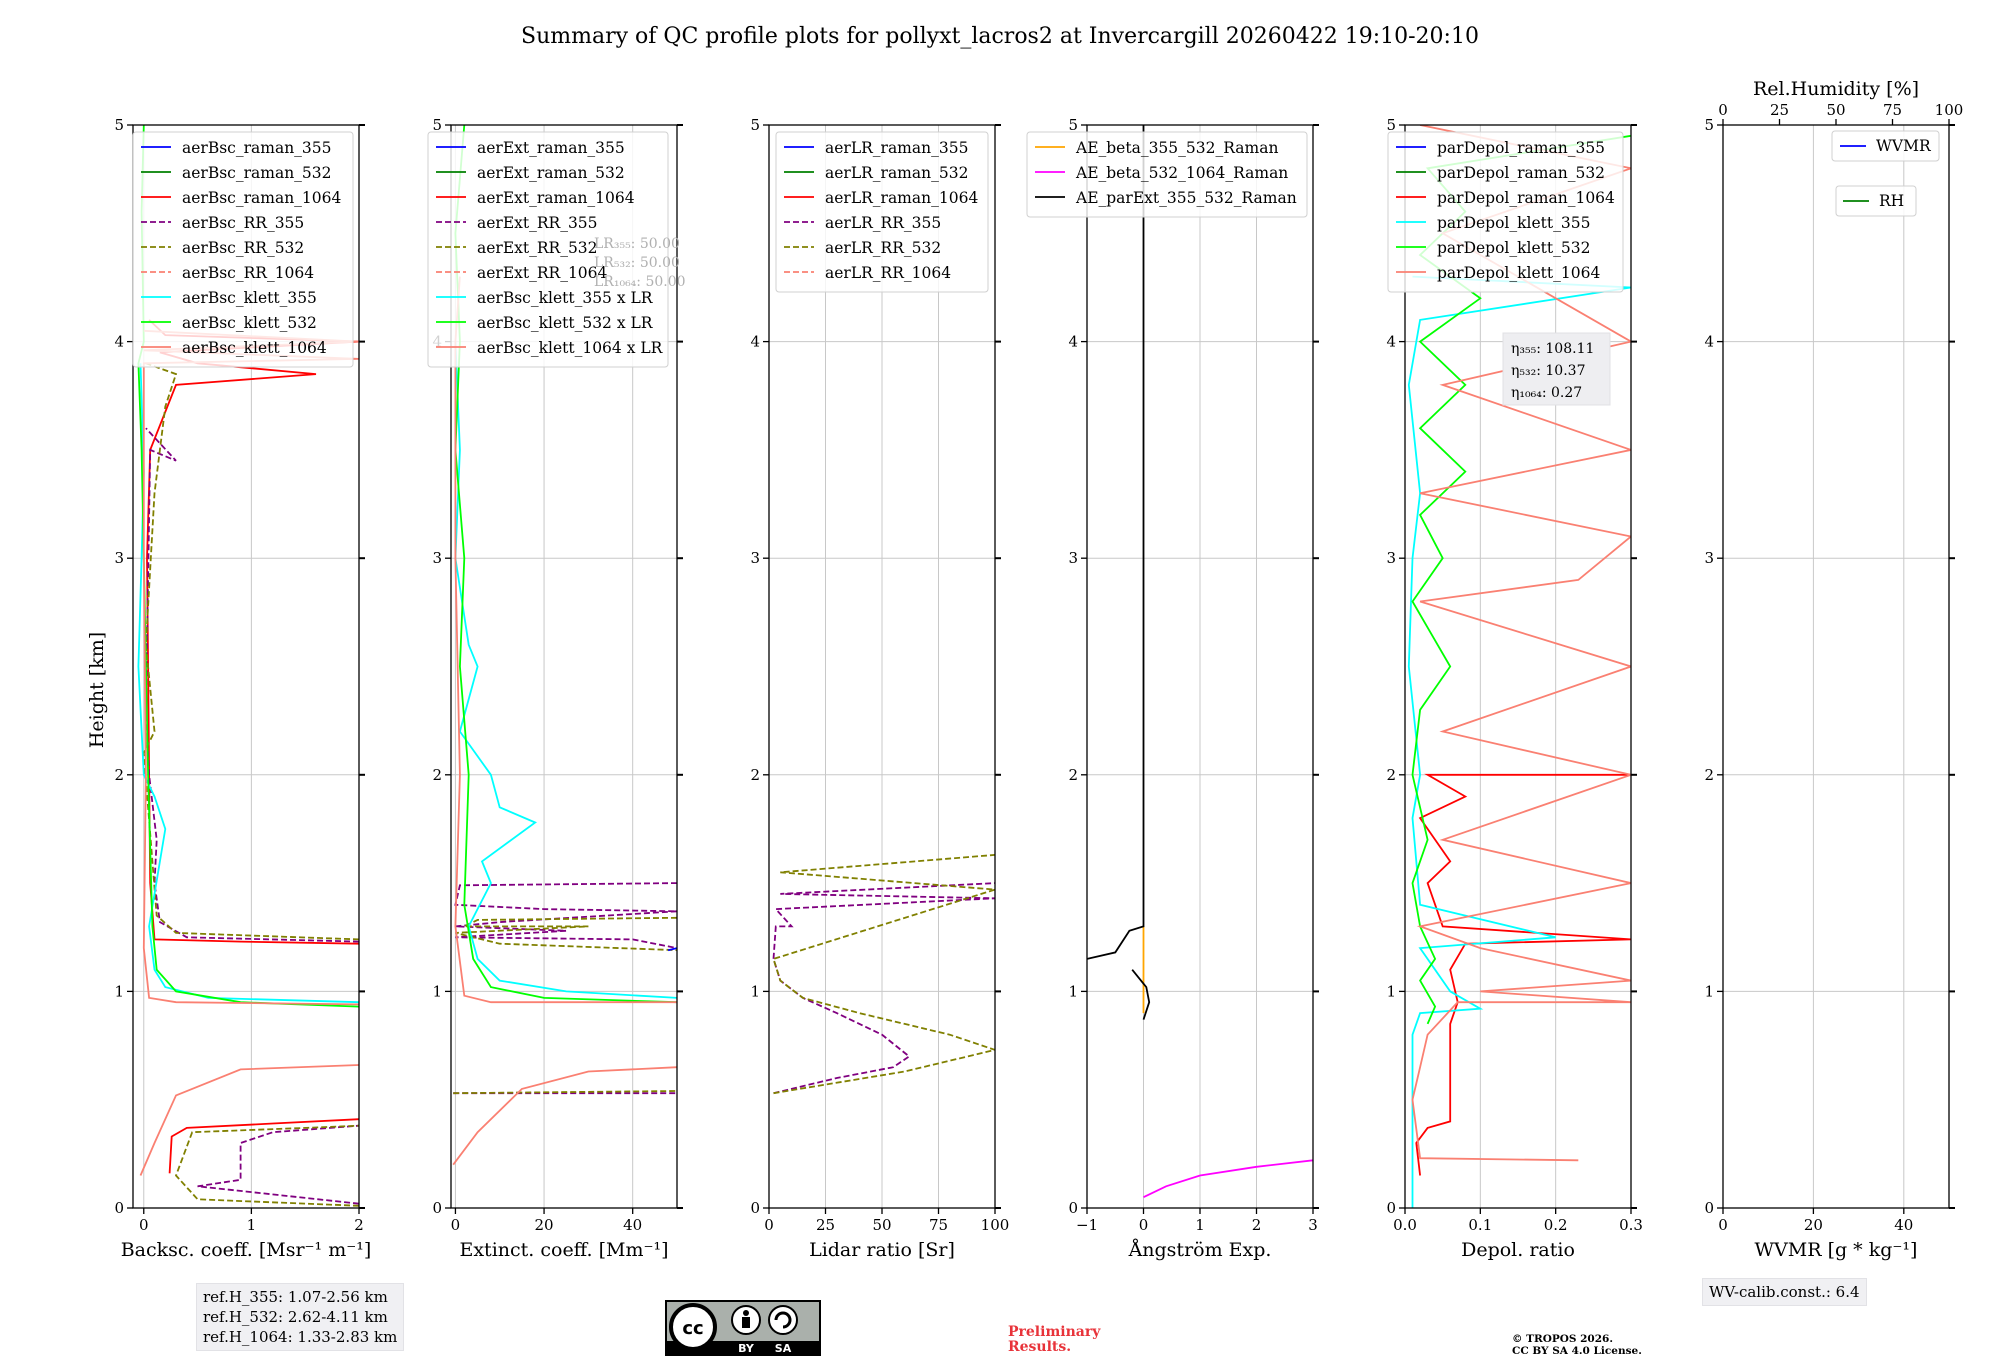 The width and height of the screenshot is (2000, 1360). What do you see at coordinates (295, 1317) in the screenshot?
I see `ref-height-532: ref.H_532: 2.62-4.11 km` at bounding box center [295, 1317].